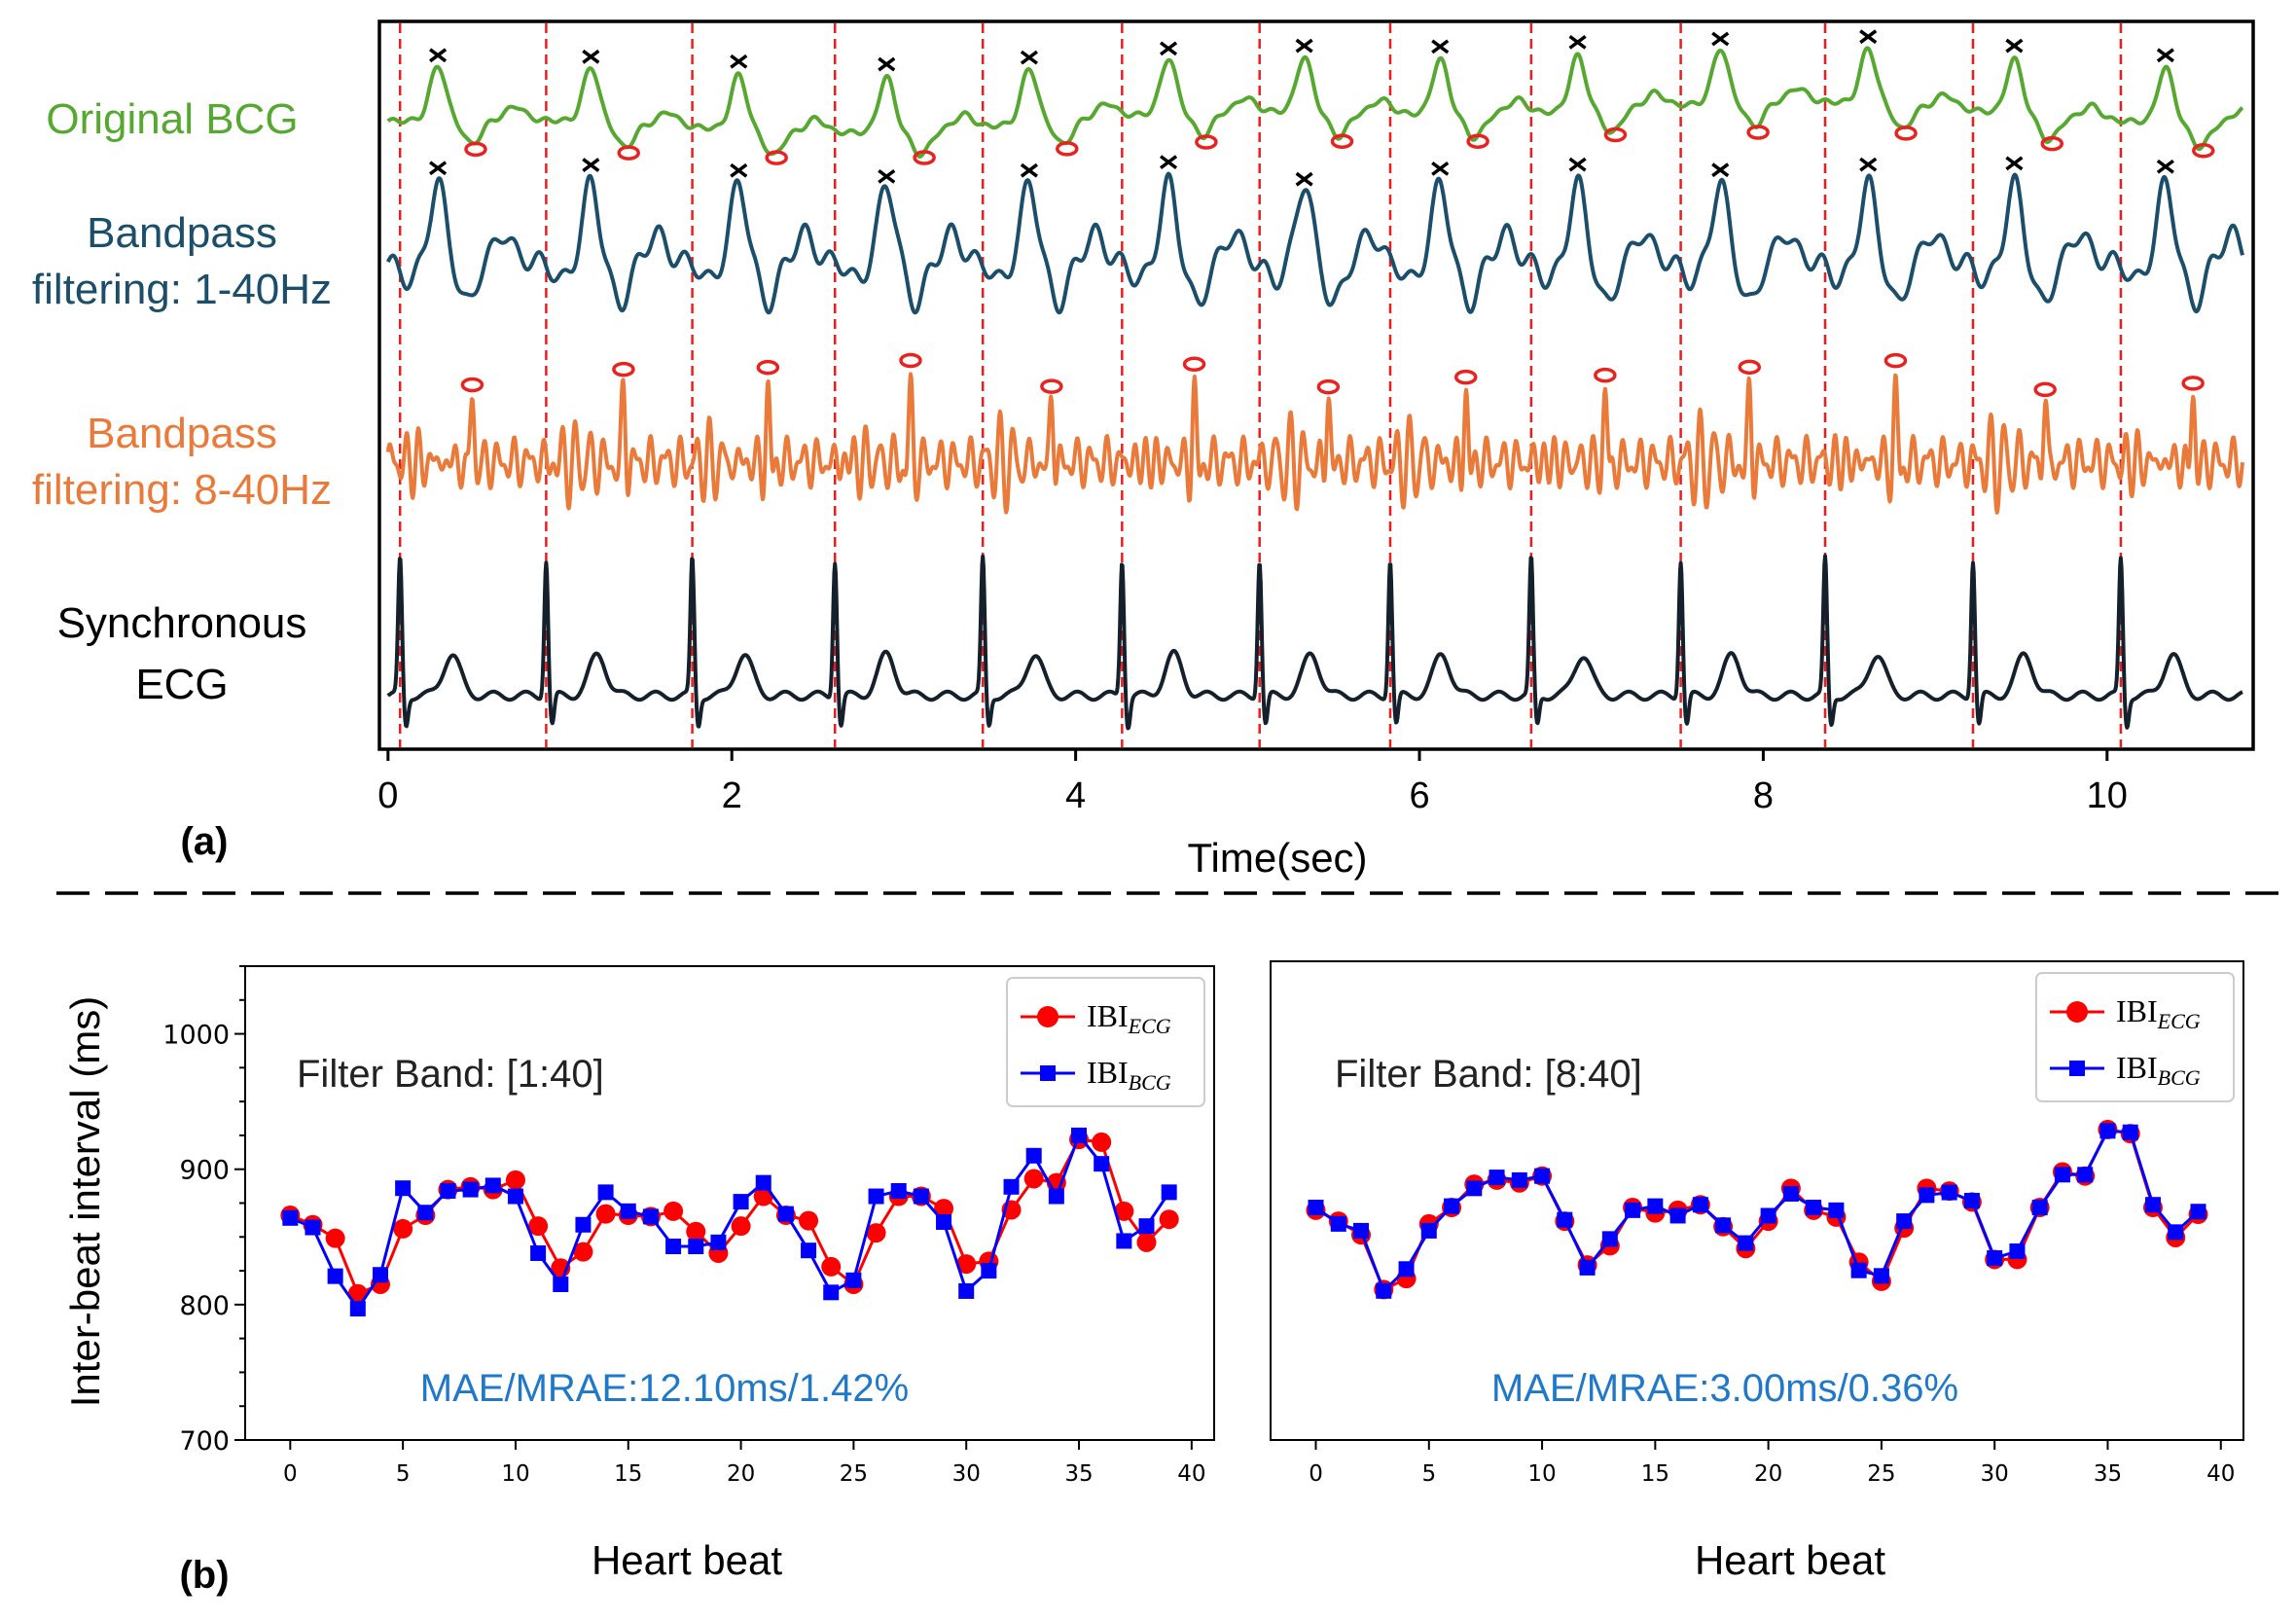  Describe the element at coordinates (182, 233) in the screenshot. I see `signal-label-2-line-1: Bandpass` at that location.